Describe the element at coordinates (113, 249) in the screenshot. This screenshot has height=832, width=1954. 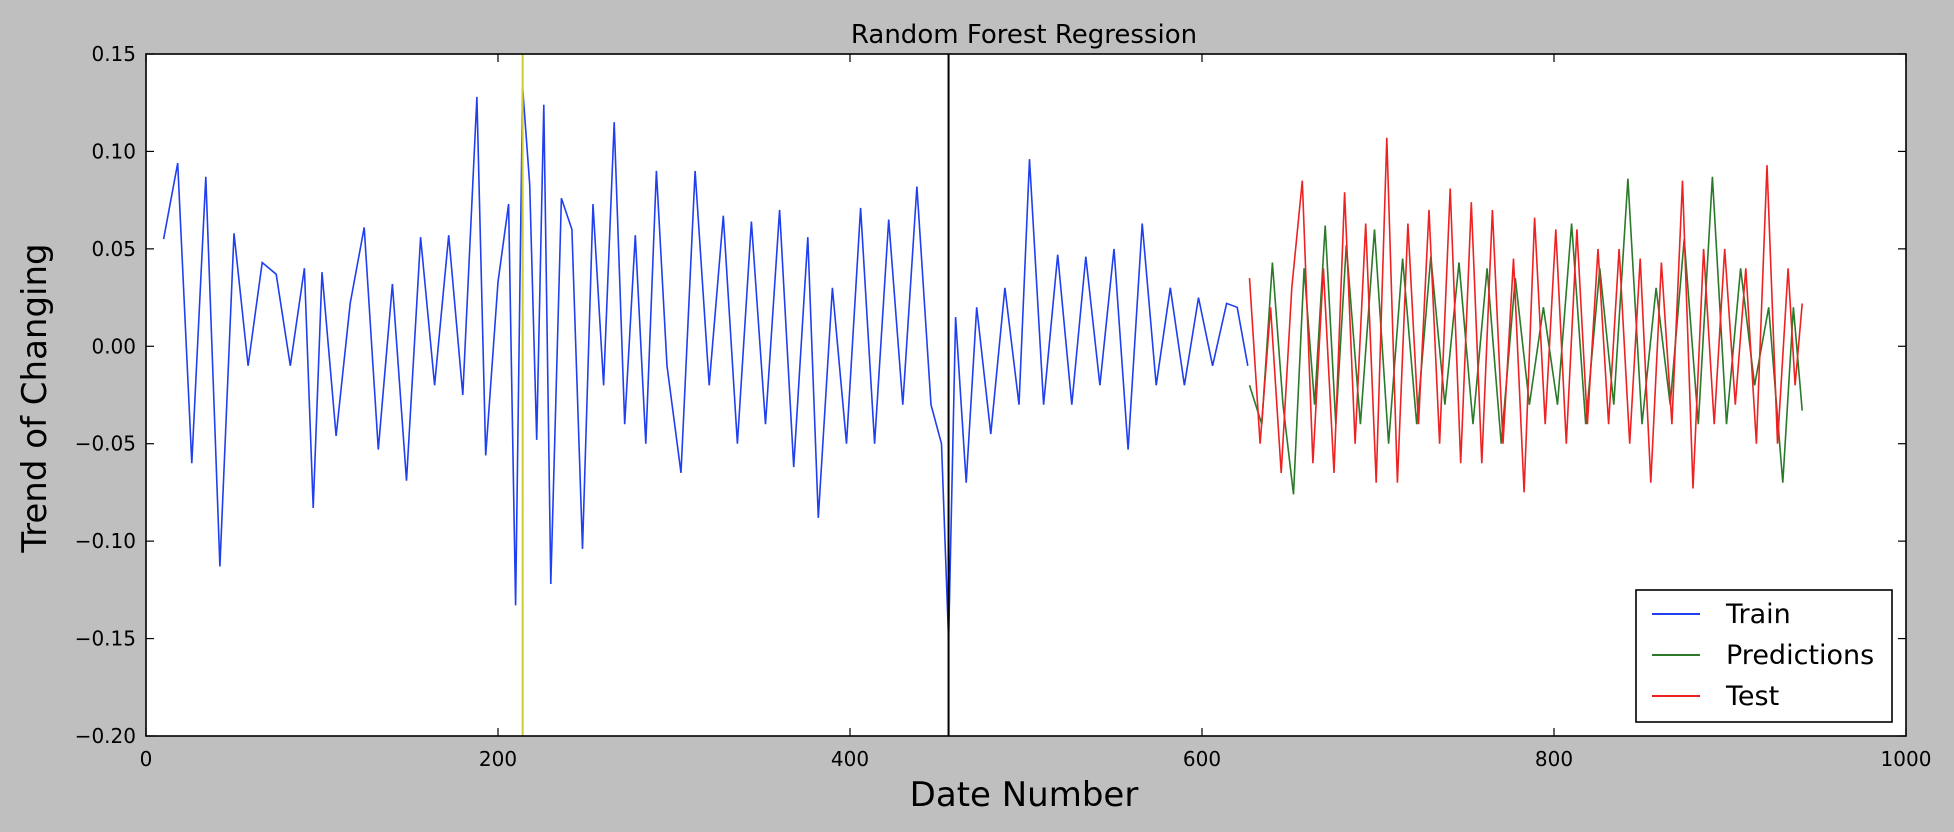
I see `y-tick-label: 0.05` at that location.